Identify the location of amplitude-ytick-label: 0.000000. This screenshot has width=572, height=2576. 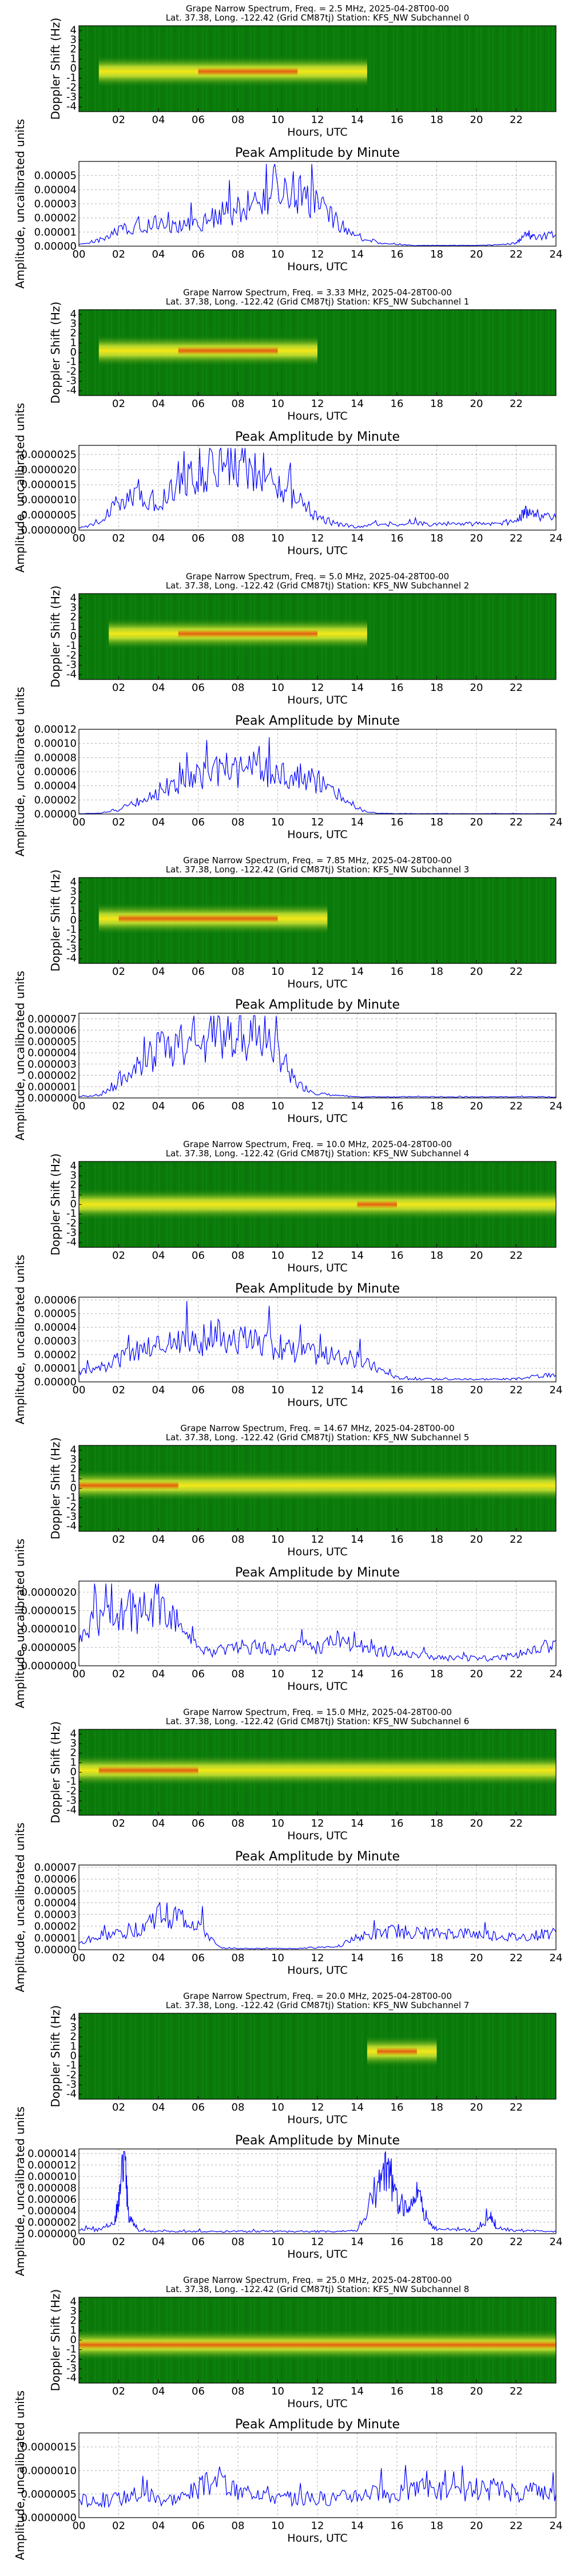
(52, 2234).